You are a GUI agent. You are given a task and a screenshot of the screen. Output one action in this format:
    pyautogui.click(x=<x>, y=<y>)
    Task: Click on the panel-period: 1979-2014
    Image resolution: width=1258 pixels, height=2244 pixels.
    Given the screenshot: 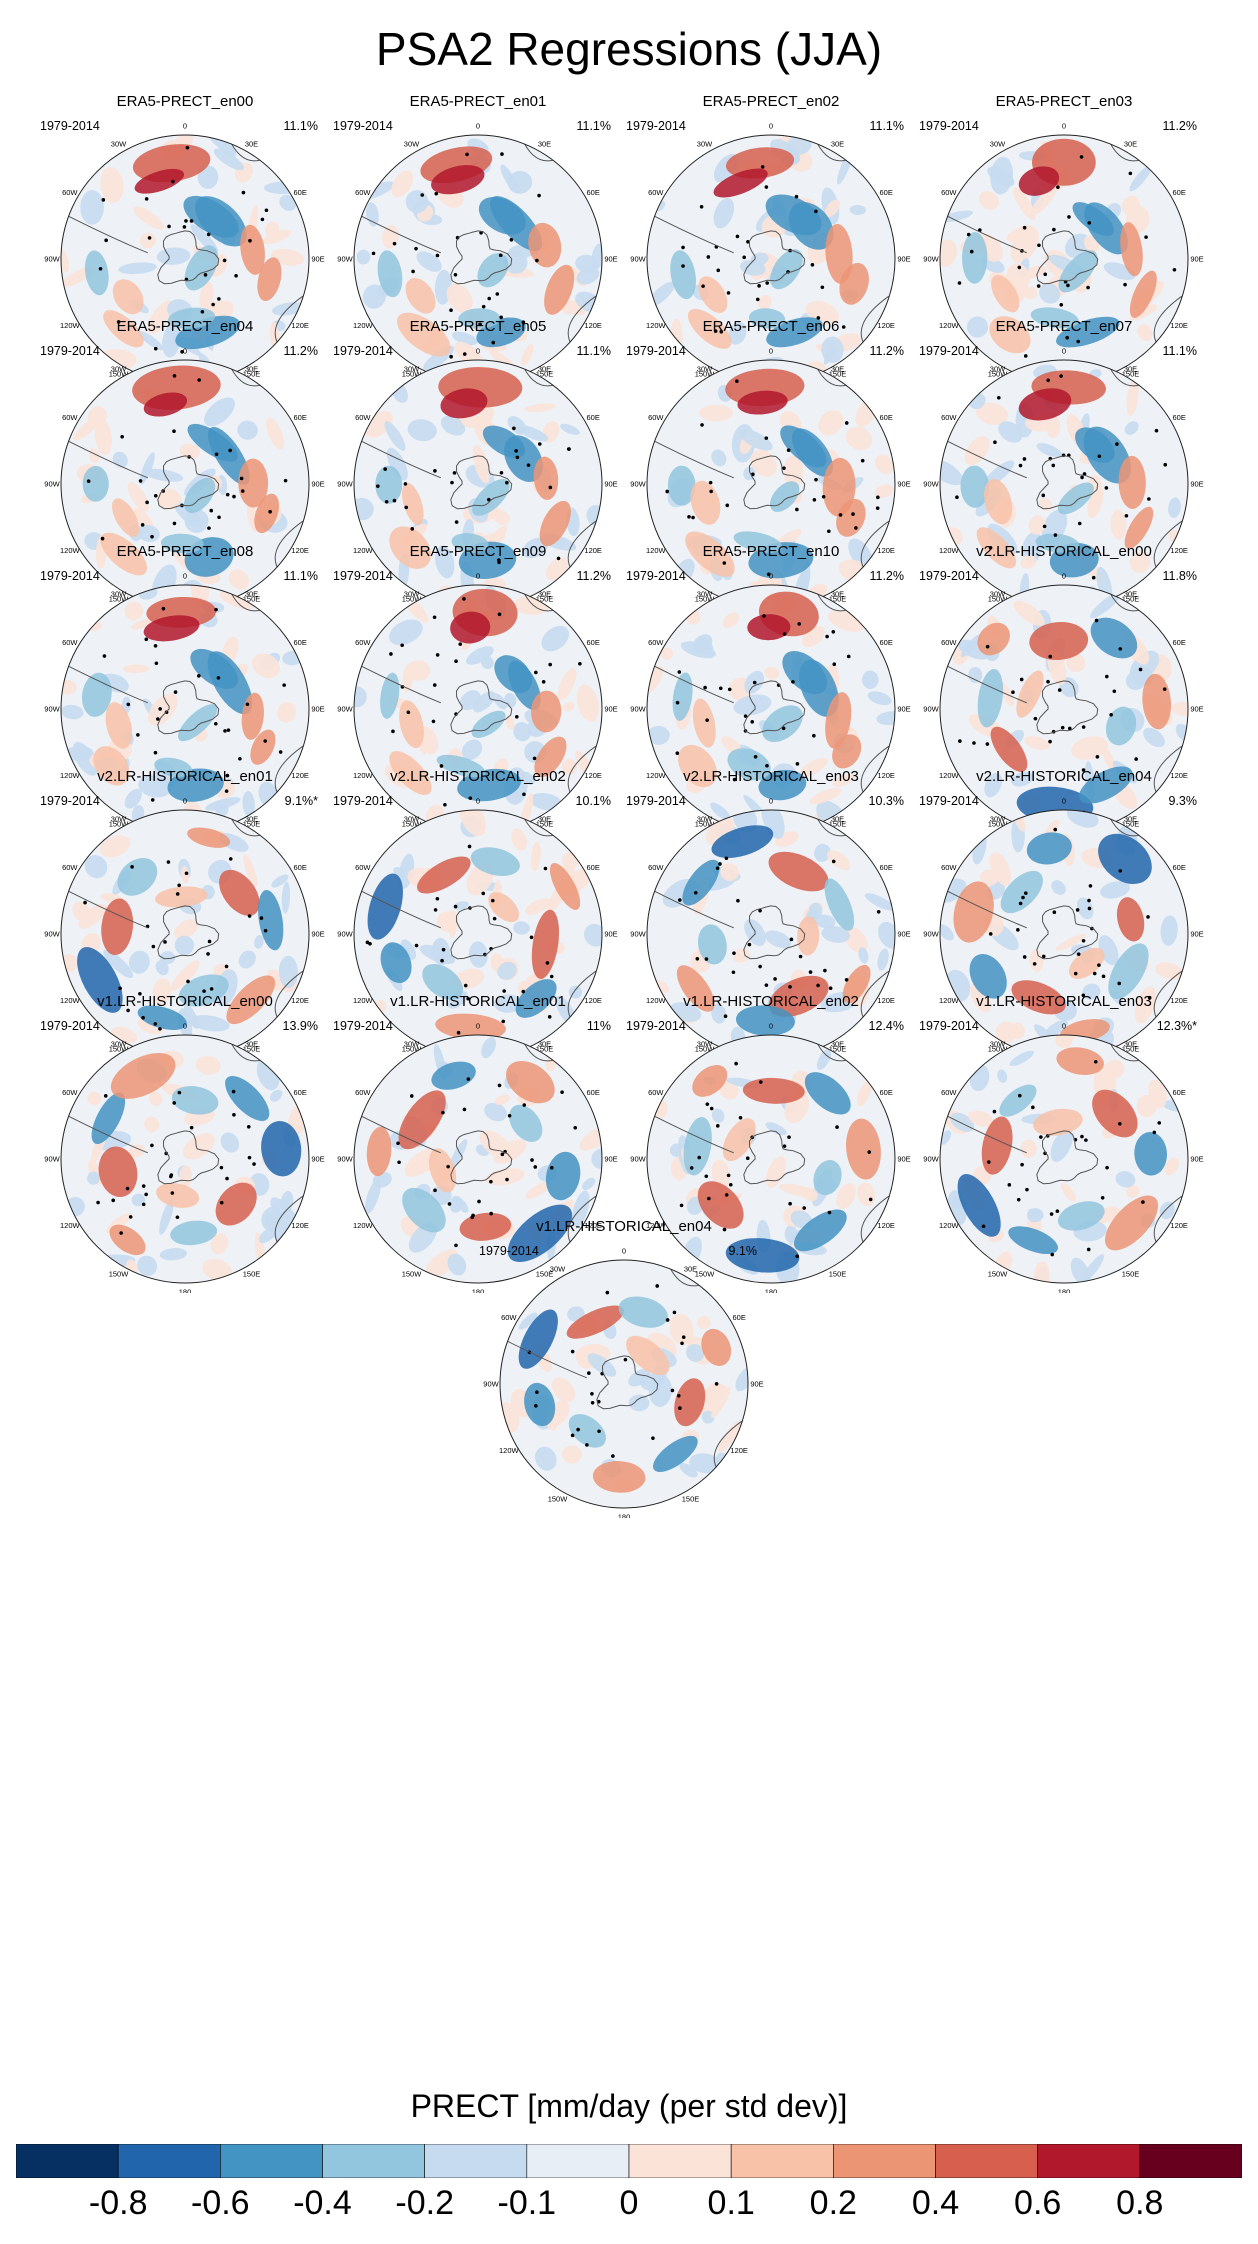 What is the action you would take?
    pyautogui.click(x=363, y=1026)
    